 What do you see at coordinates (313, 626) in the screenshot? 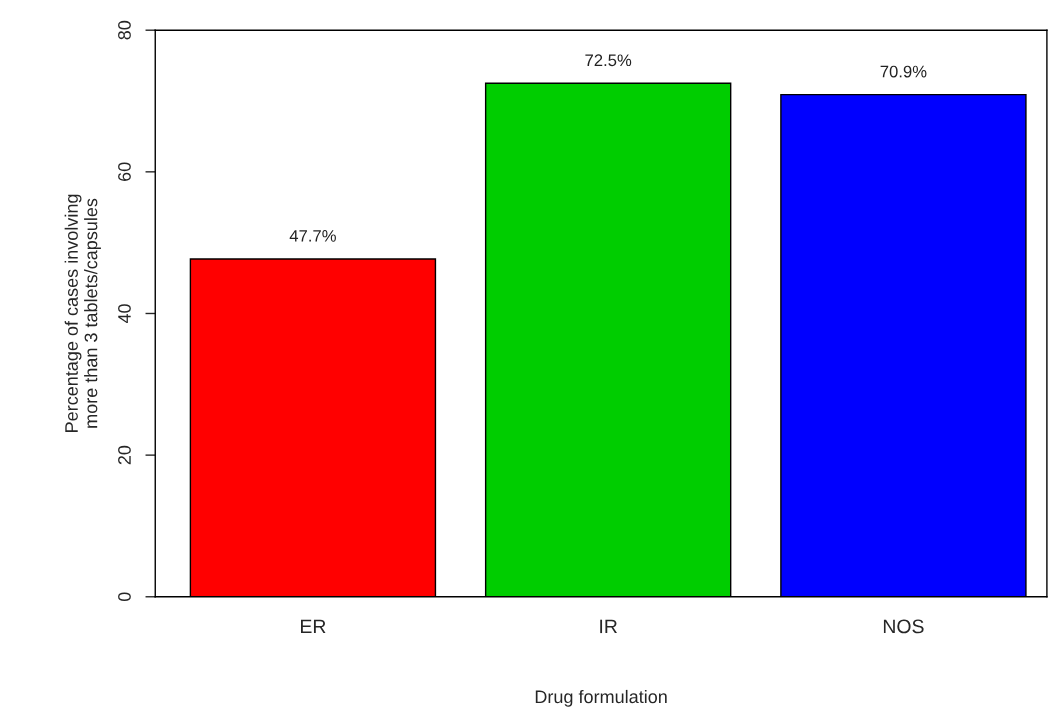
I see `x-tick-label: ER` at bounding box center [313, 626].